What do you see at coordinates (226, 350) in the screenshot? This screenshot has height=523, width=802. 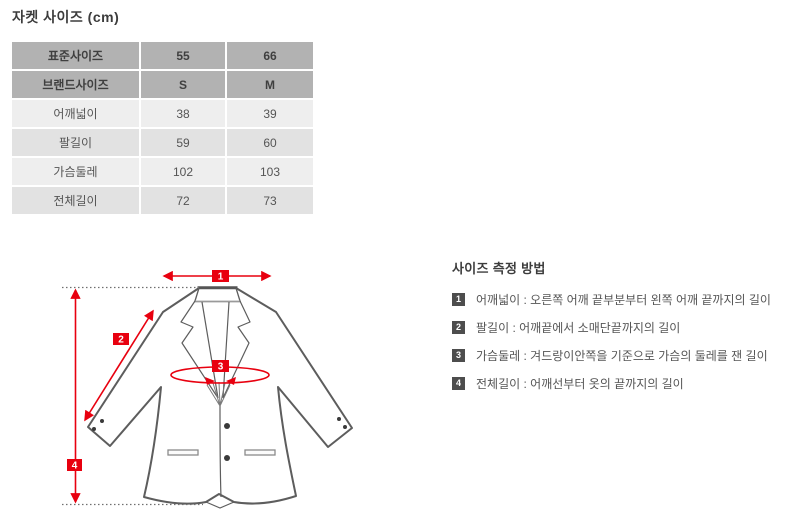 I see `lapel-inner-right` at bounding box center [226, 350].